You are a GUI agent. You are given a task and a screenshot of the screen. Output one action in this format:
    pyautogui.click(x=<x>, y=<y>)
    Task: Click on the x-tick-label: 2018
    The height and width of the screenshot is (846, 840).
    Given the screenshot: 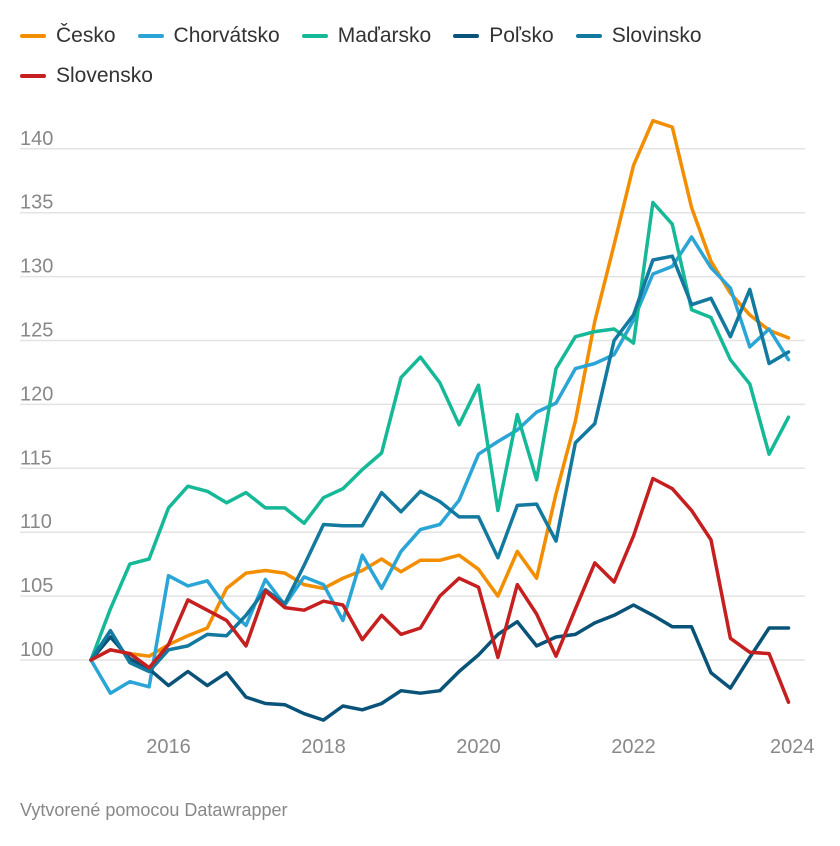 What is the action you would take?
    pyautogui.click(x=323, y=747)
    